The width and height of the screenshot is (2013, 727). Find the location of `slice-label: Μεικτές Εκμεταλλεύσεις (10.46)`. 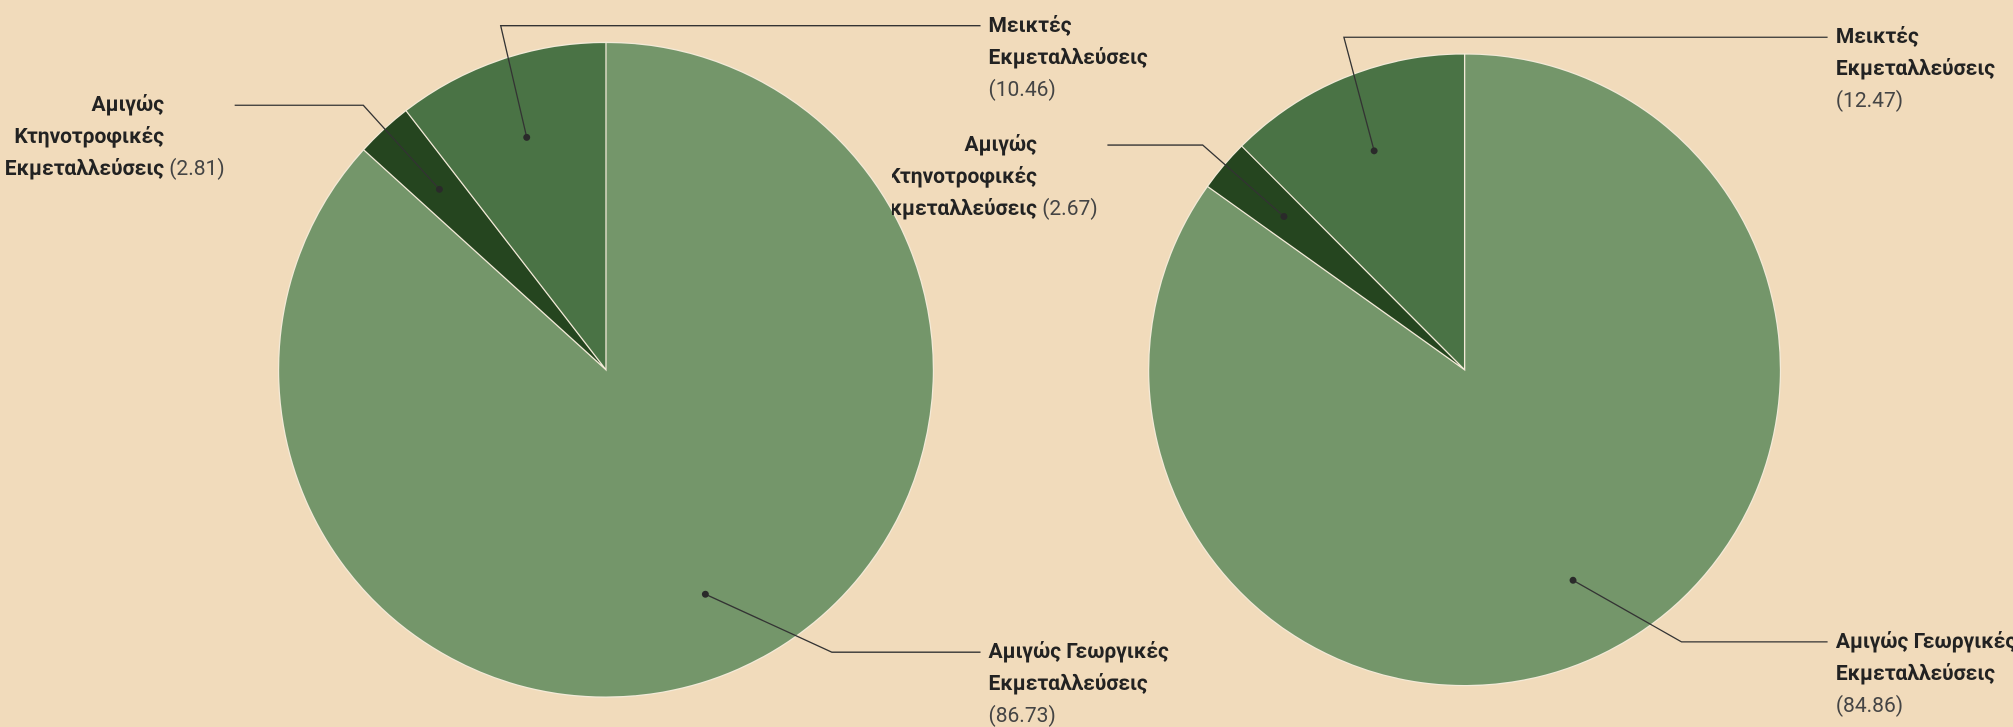

slice-label: Μεικτές Εκμεταλλεύσεις (10.46) is located at coordinates (1093, 58).